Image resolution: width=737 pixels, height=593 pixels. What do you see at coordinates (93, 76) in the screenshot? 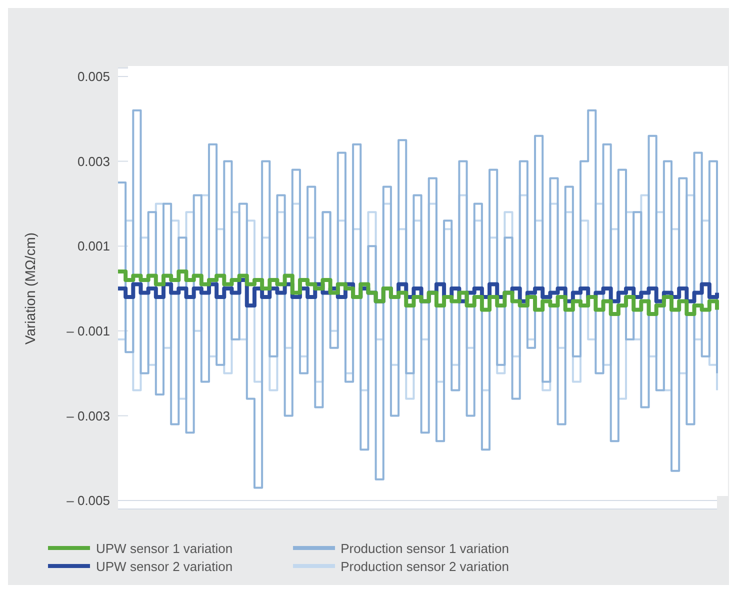
I see `y-tick-label: 0.005` at bounding box center [93, 76].